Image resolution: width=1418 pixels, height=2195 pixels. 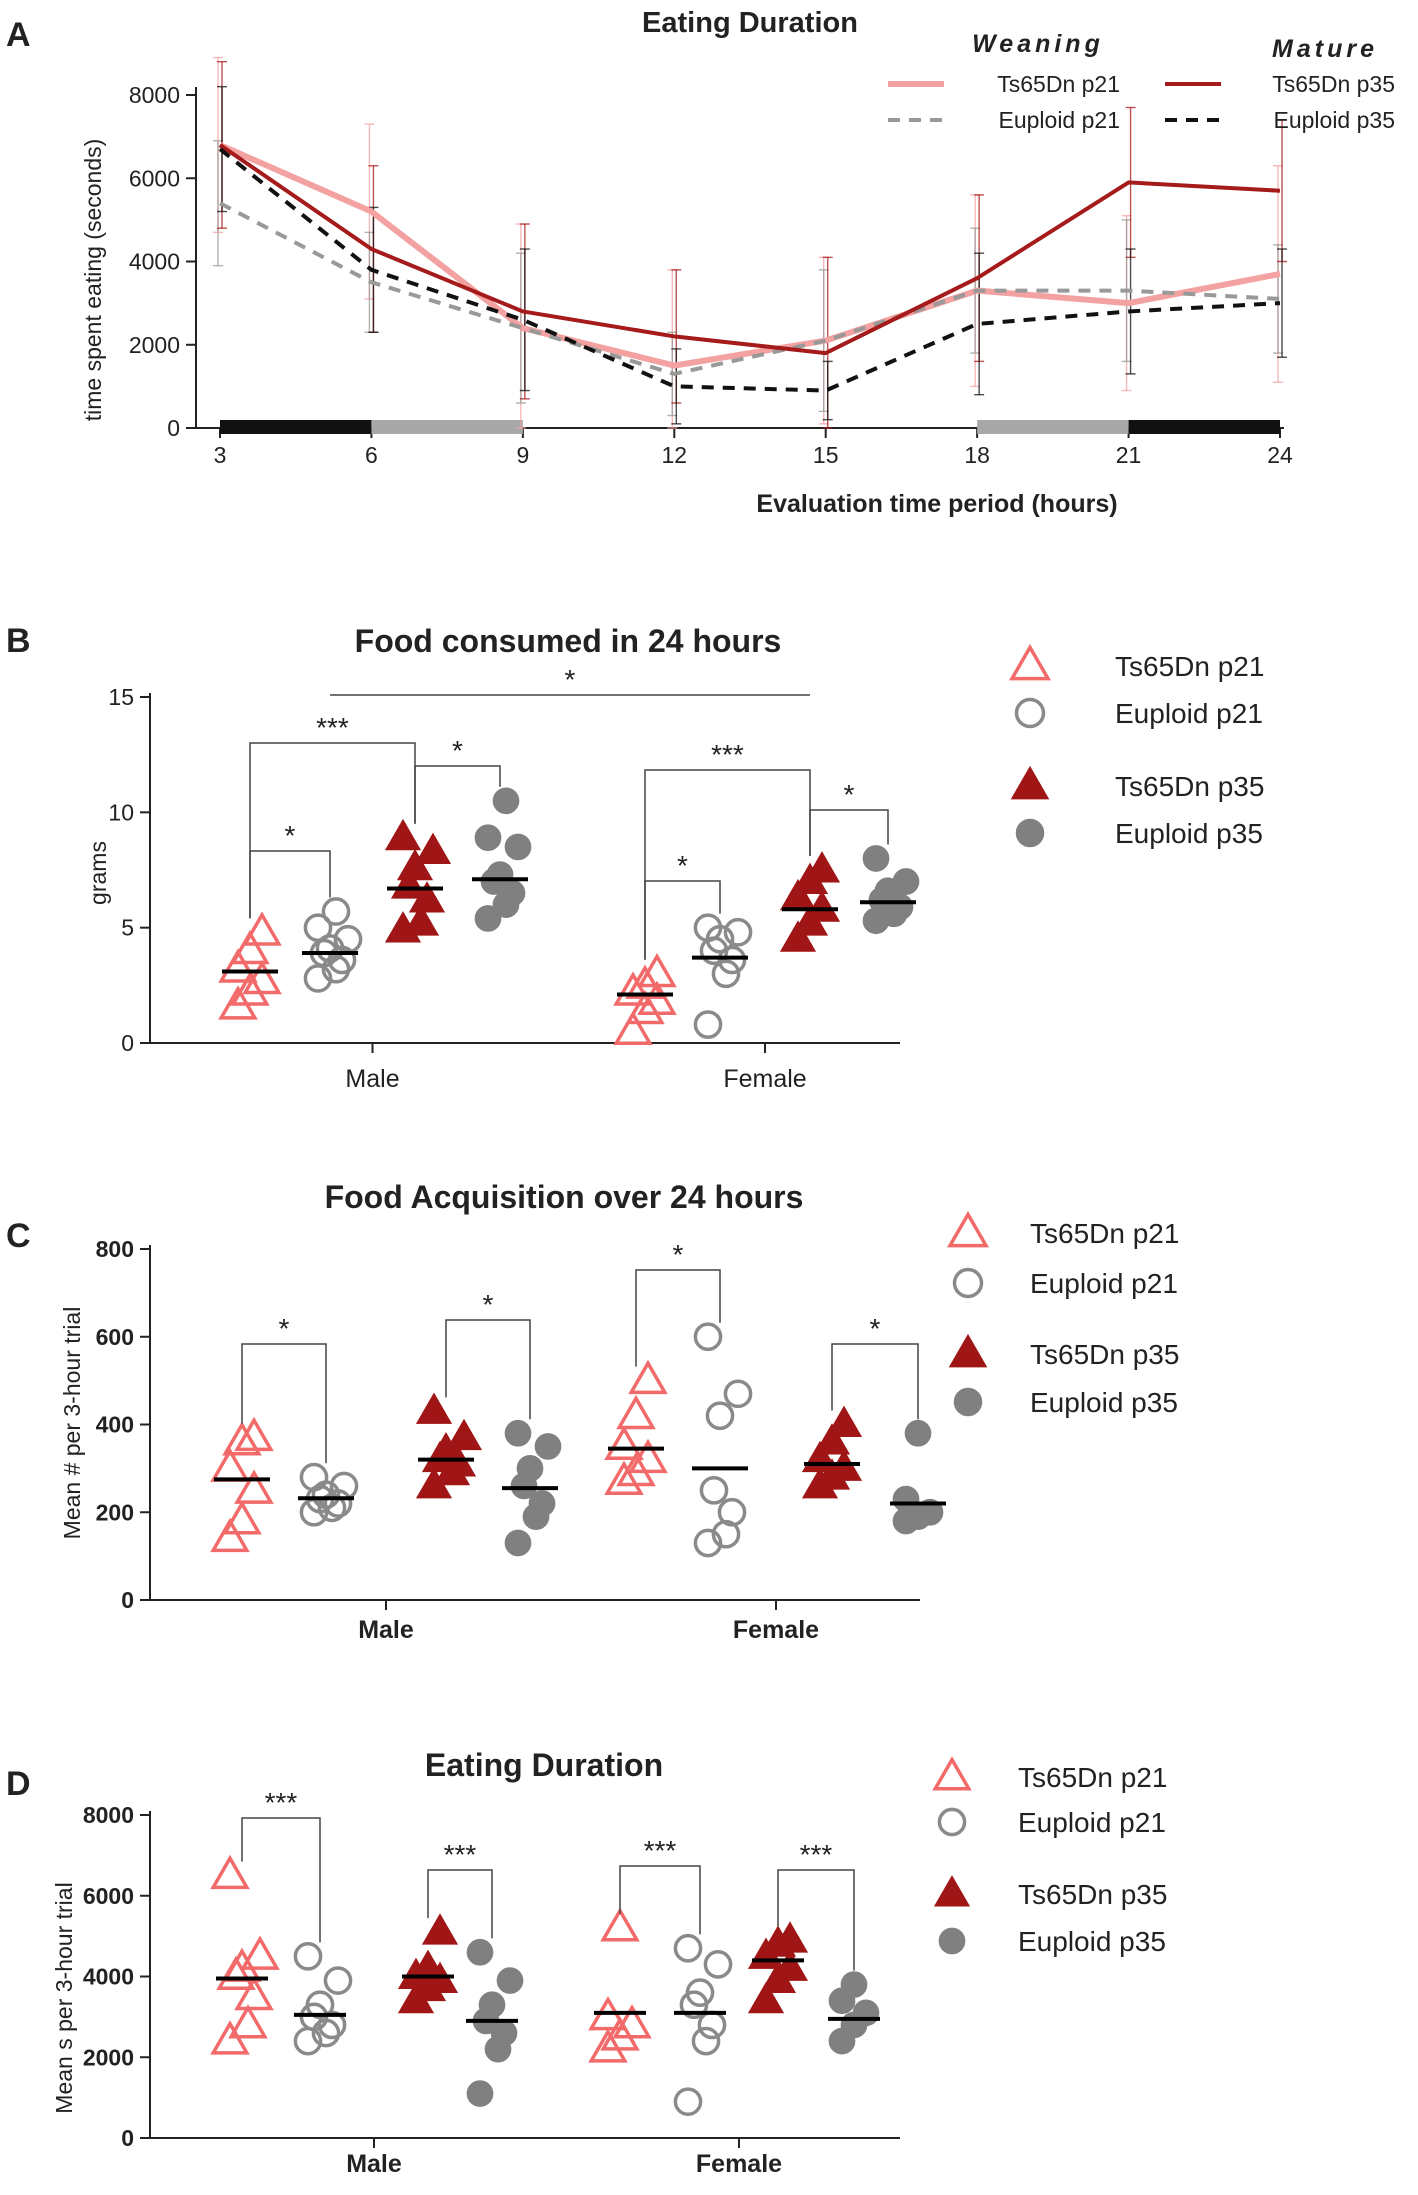 What do you see at coordinates (968, 1229) in the screenshot?
I see `legend-marker-ts65dn-p21` at bounding box center [968, 1229].